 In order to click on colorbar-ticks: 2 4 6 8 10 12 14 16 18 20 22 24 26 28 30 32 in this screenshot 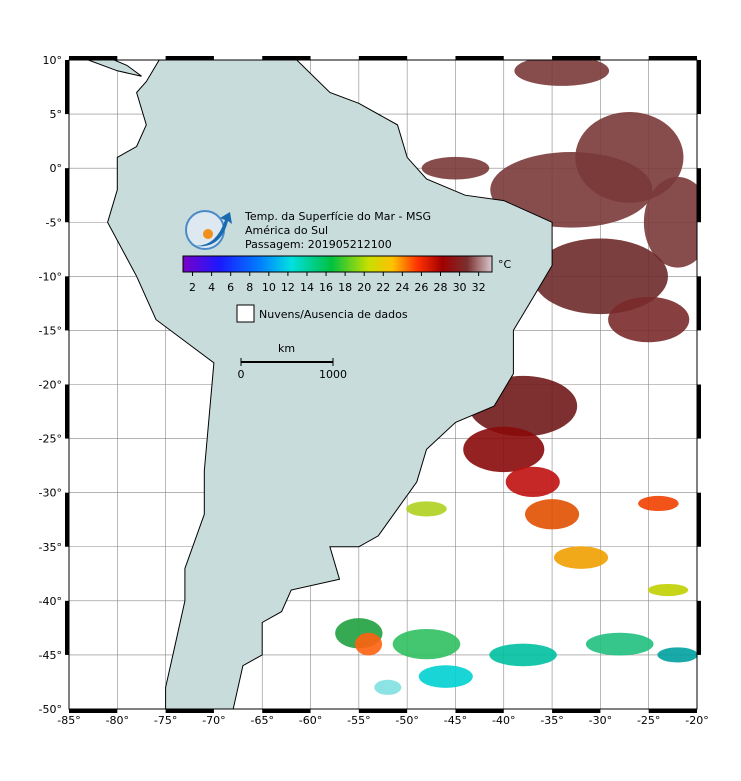, I will do `click(337, 283)`.